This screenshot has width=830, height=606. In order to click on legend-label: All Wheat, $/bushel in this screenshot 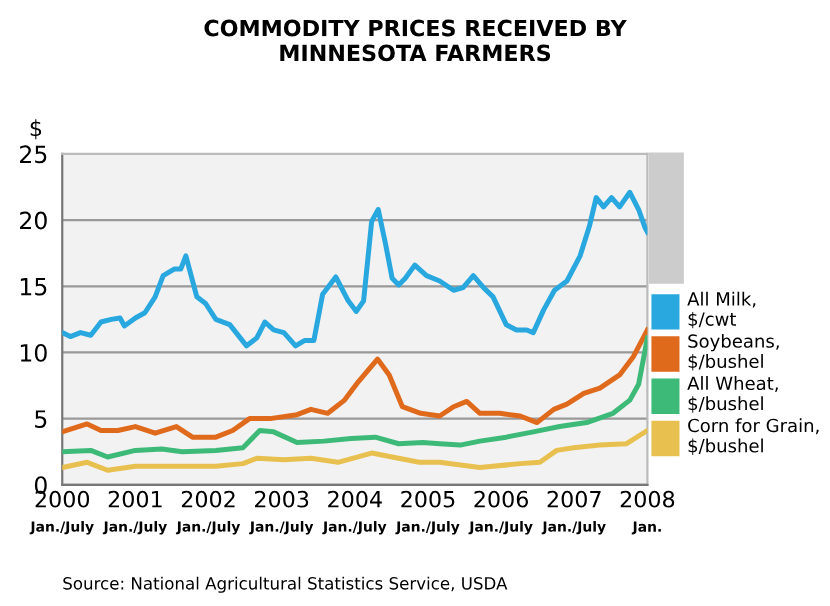, I will do `click(732, 394)`.